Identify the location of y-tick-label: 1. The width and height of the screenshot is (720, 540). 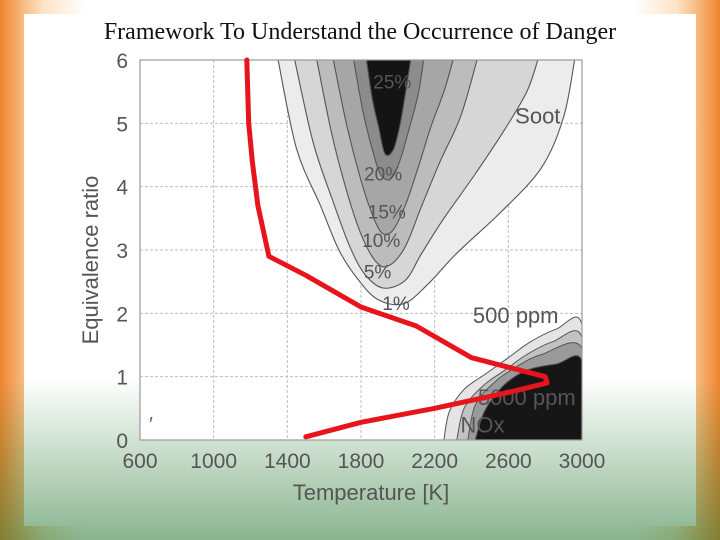
(122, 378).